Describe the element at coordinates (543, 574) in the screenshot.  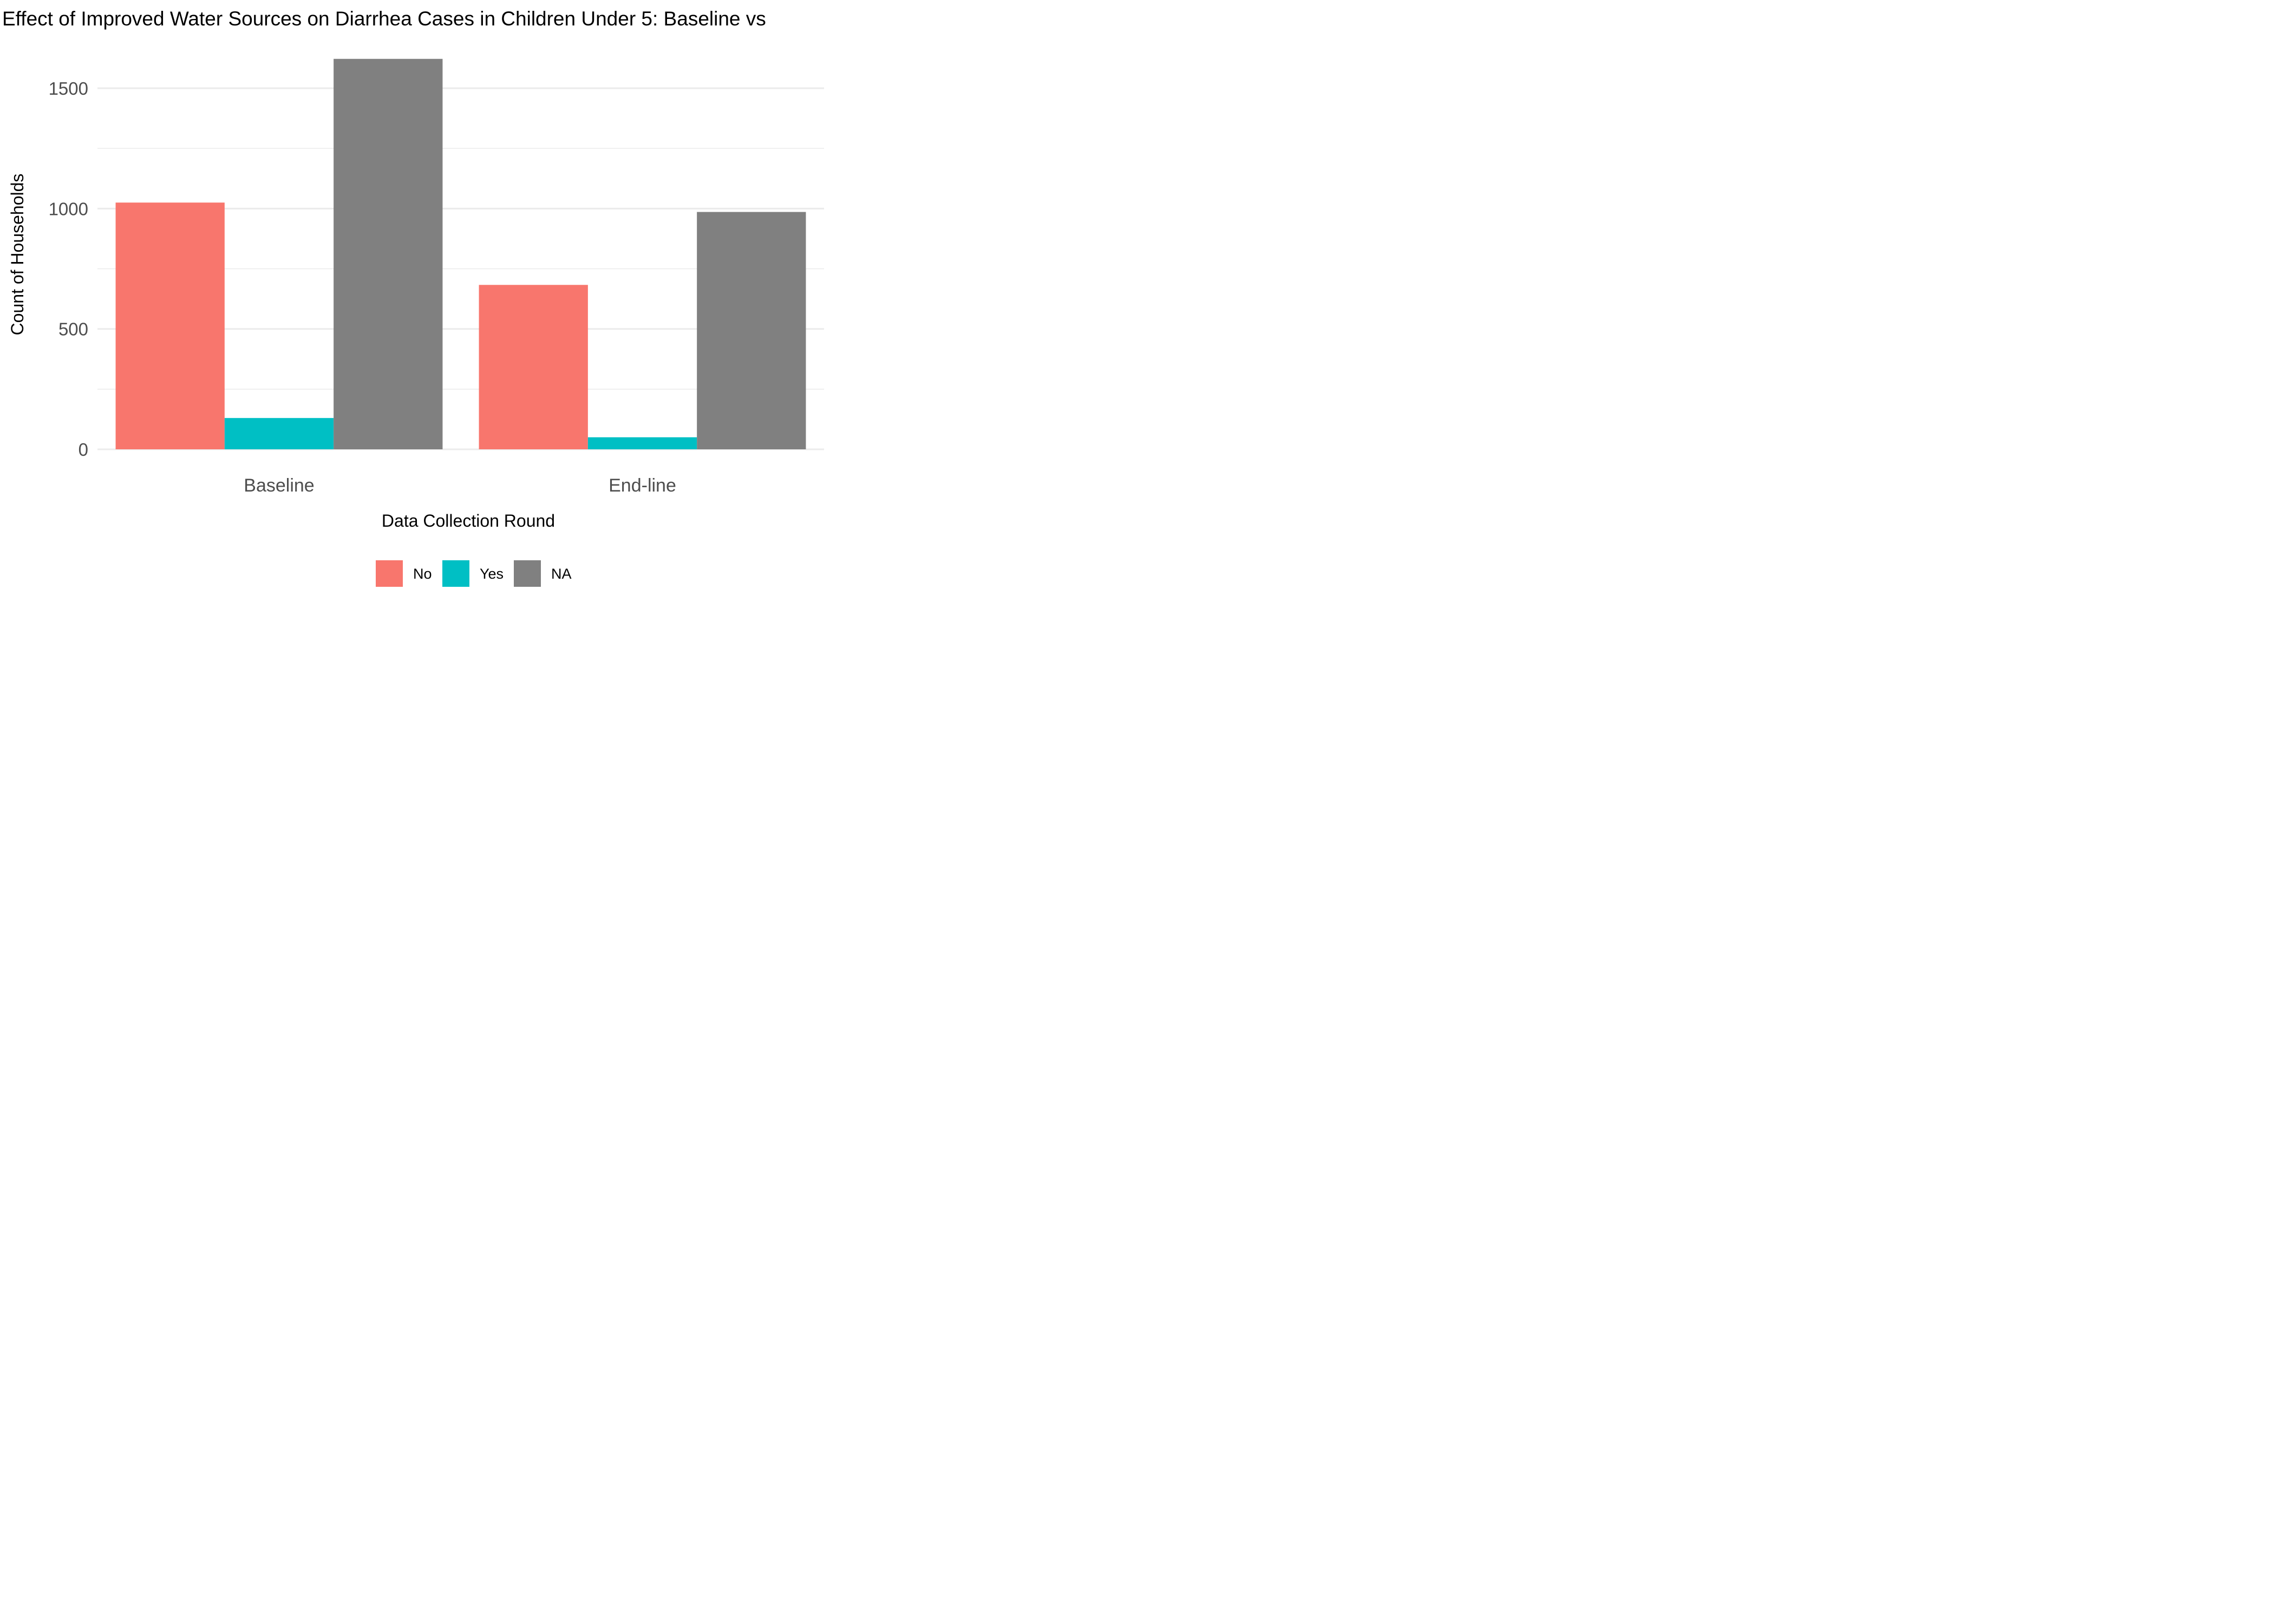
I see `legend-item-na: NA` at that location.